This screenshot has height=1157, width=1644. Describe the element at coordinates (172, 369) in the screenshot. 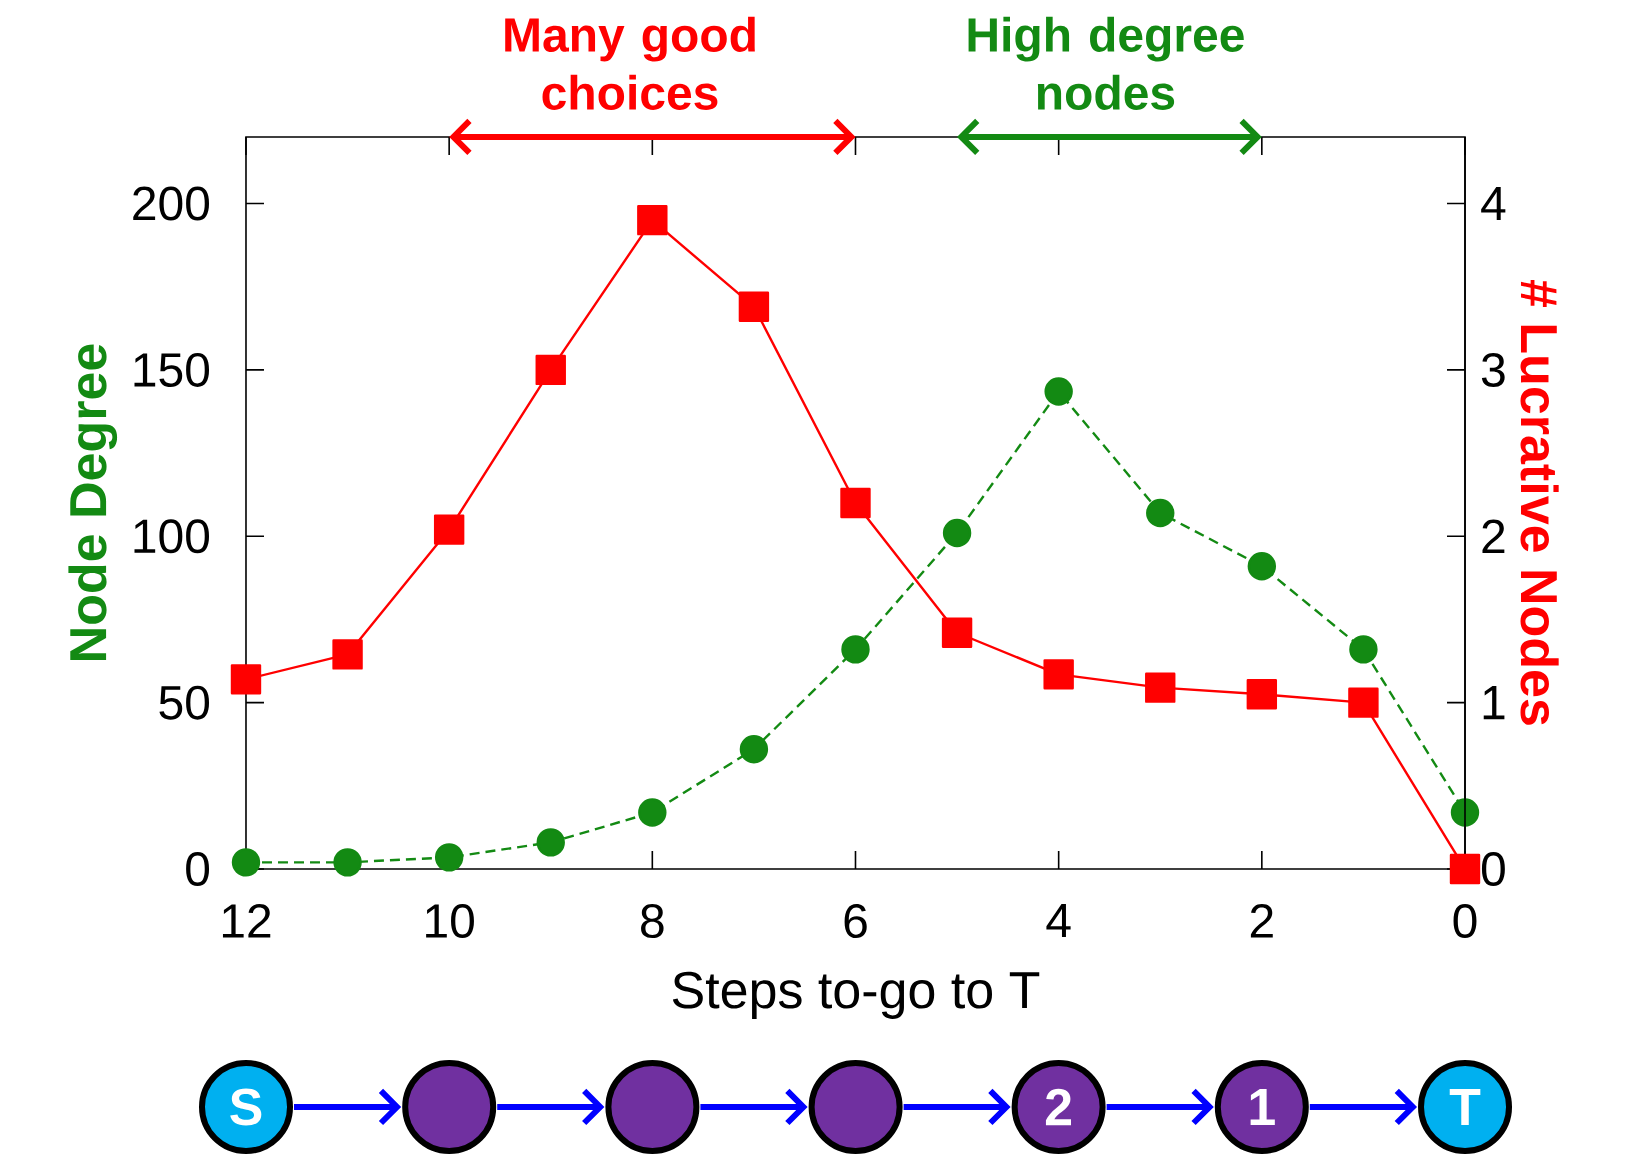

I see `y-tick-label: 150` at that location.